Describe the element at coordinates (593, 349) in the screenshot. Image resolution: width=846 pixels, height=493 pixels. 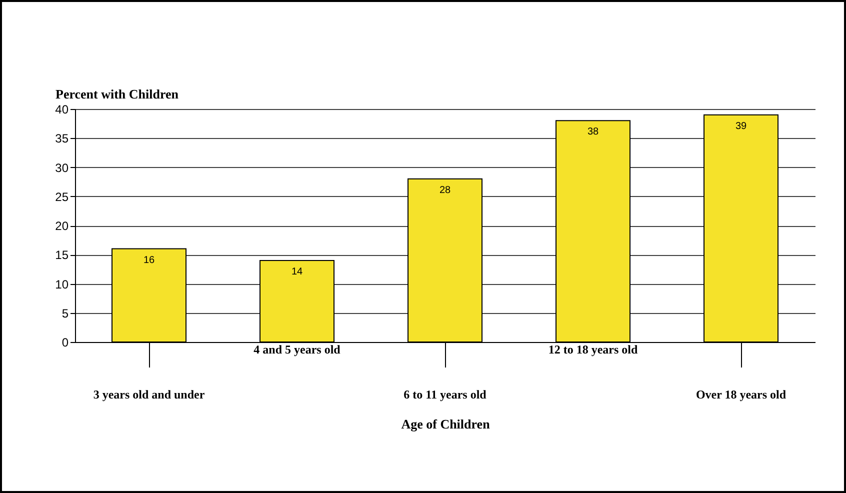
I see `x-tick-label: 12 to 18 years old` at that location.